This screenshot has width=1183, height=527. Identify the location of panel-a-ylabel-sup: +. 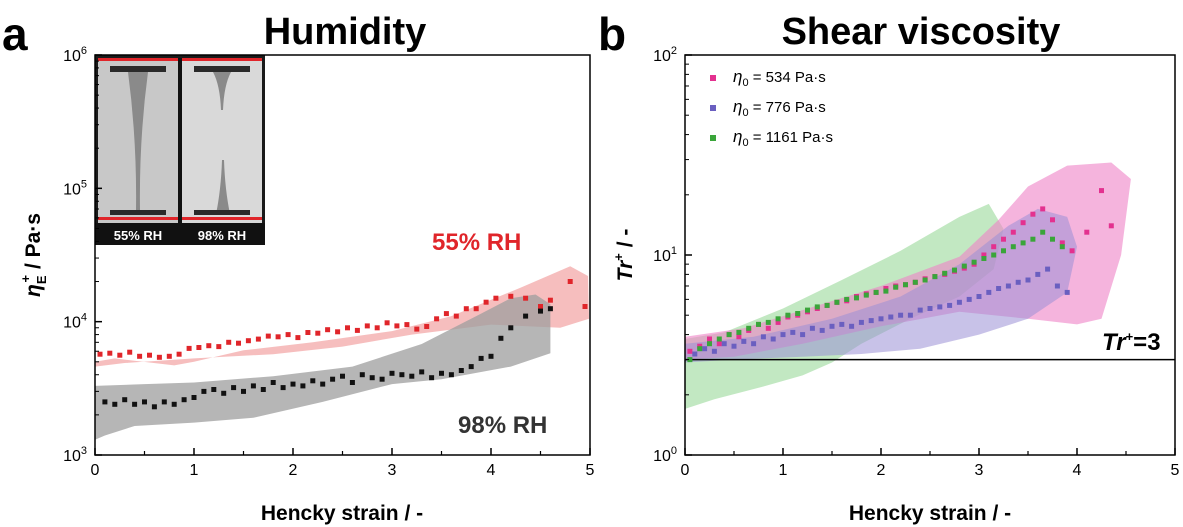
(25, 278).